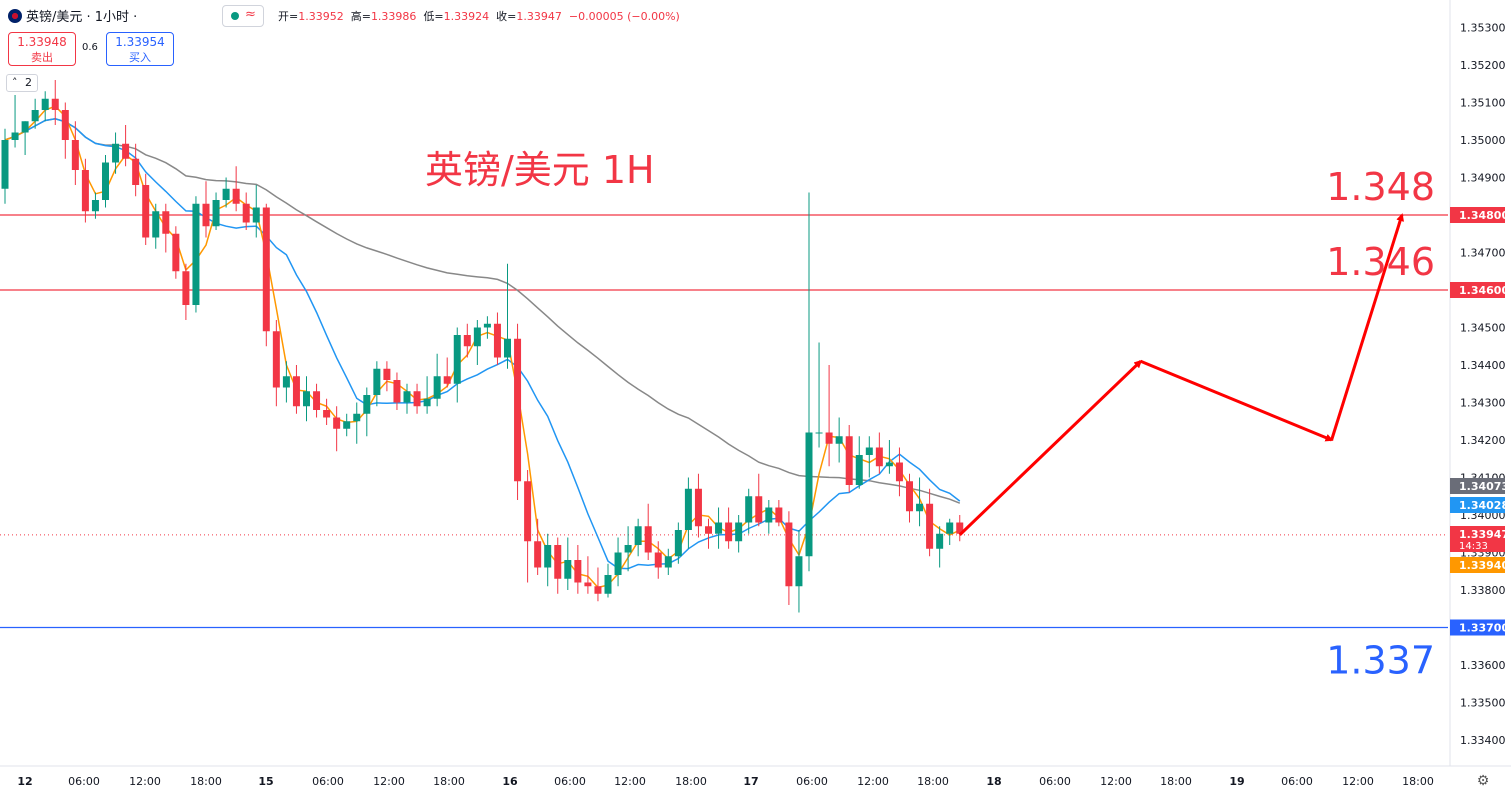  I want to click on y-tick-label: 1.34200, so click(1483, 440).